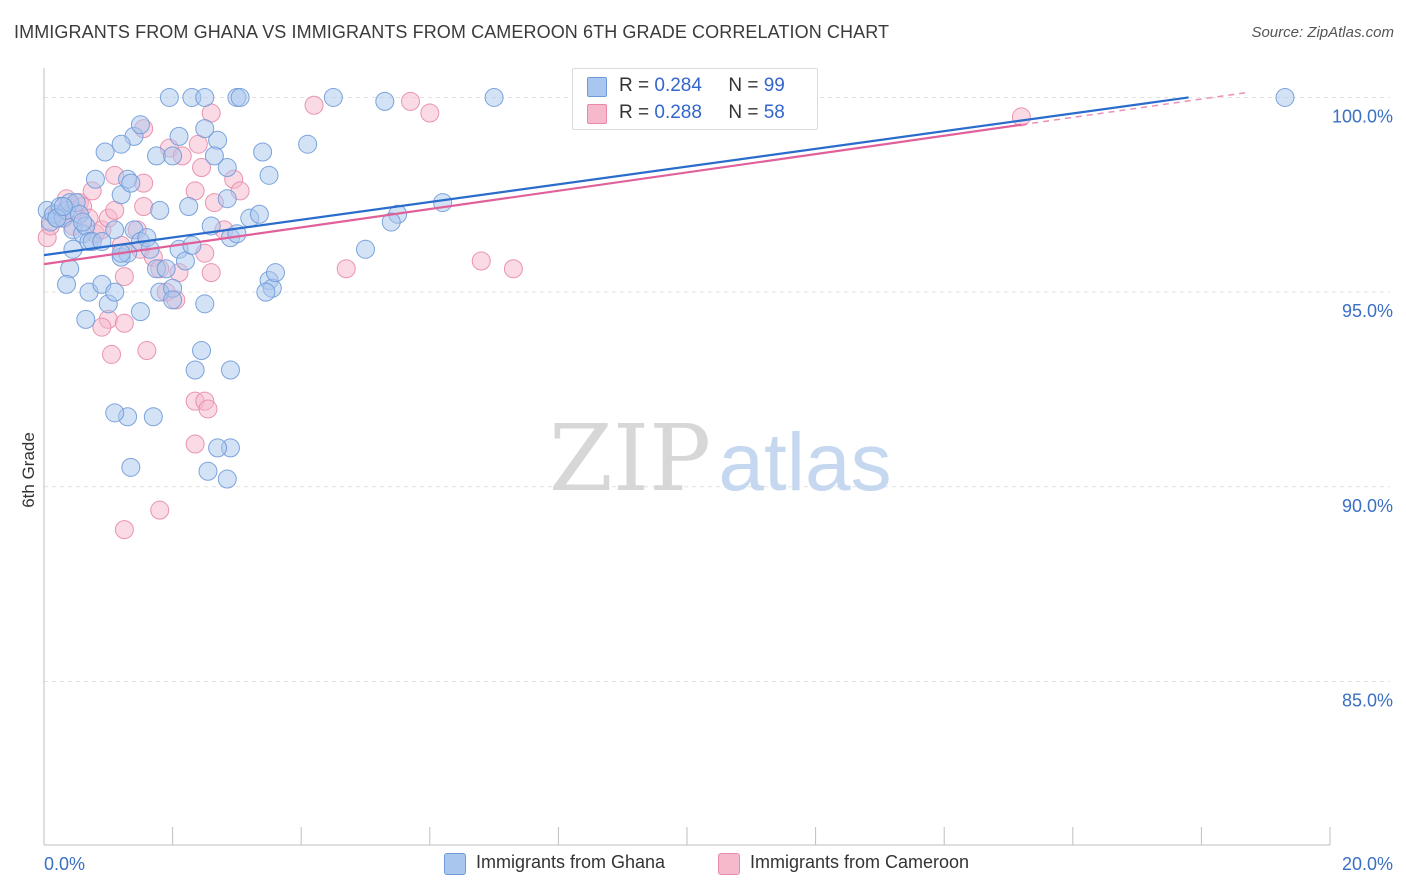  I want to click on watermark-zip: ZIP, so click(630, 458).